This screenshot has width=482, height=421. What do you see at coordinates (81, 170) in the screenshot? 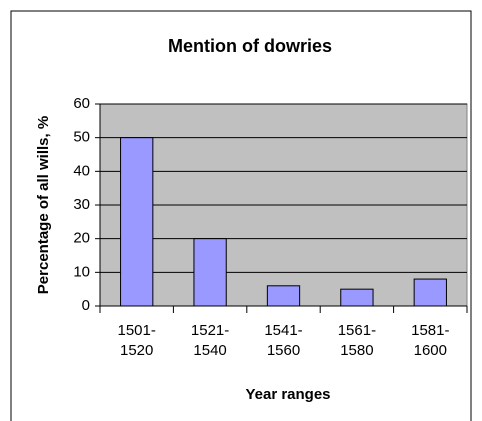
I see `y-tick-label: 40` at bounding box center [81, 170].